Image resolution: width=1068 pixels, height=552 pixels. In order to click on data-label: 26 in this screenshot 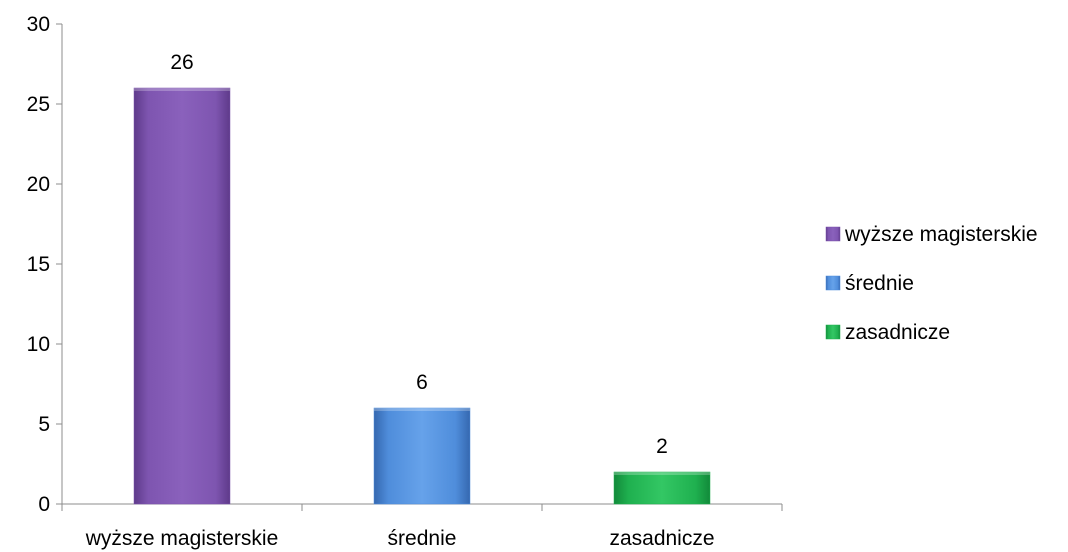, I will do `click(181, 62)`.